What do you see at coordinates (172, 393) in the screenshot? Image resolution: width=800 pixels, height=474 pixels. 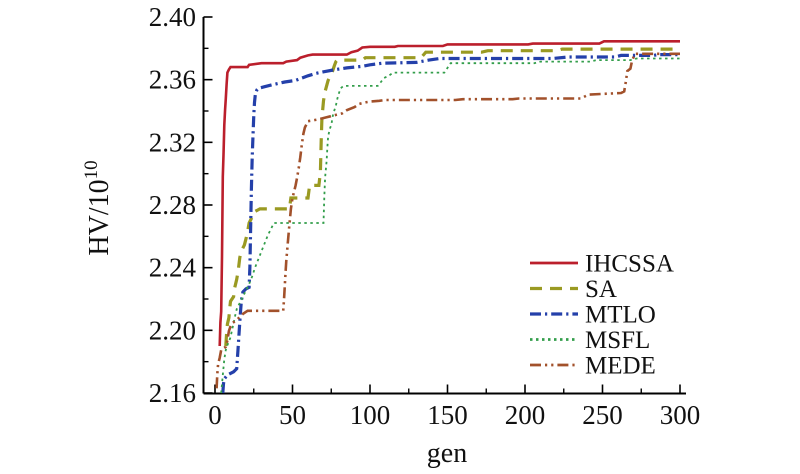 I see `y-tick-label: 2.16` at bounding box center [172, 393].